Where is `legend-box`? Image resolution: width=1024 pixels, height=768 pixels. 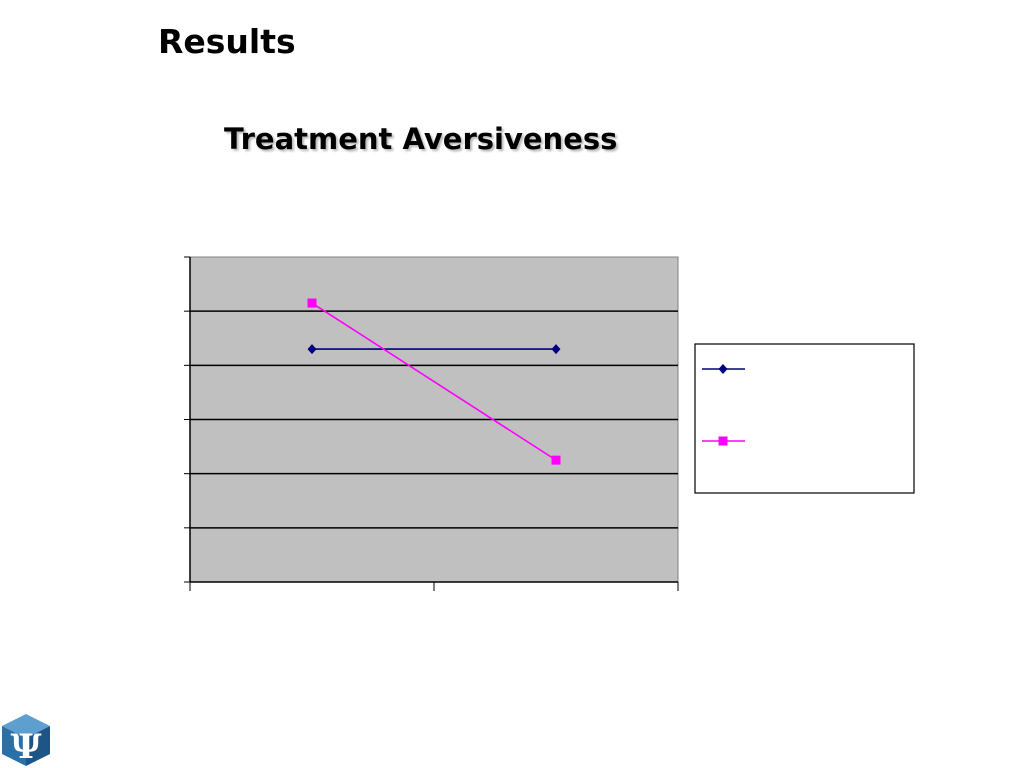
legend-box is located at coordinates (804, 418).